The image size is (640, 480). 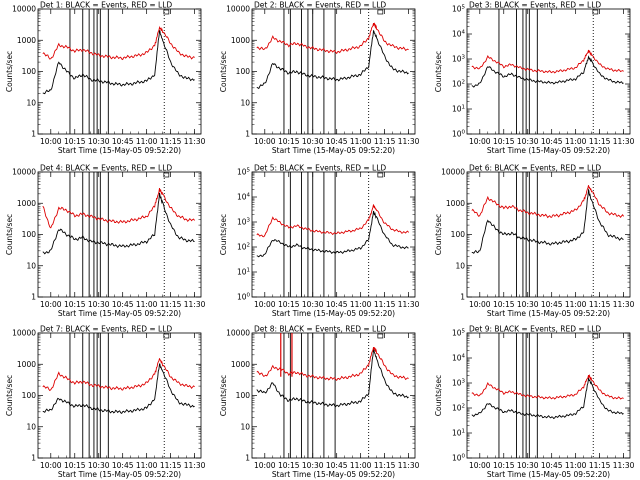 What do you see at coordinates (320, 329) in the screenshot?
I see `panel-title: Det 8: BLACK = Events, RED = LLD` at bounding box center [320, 329].